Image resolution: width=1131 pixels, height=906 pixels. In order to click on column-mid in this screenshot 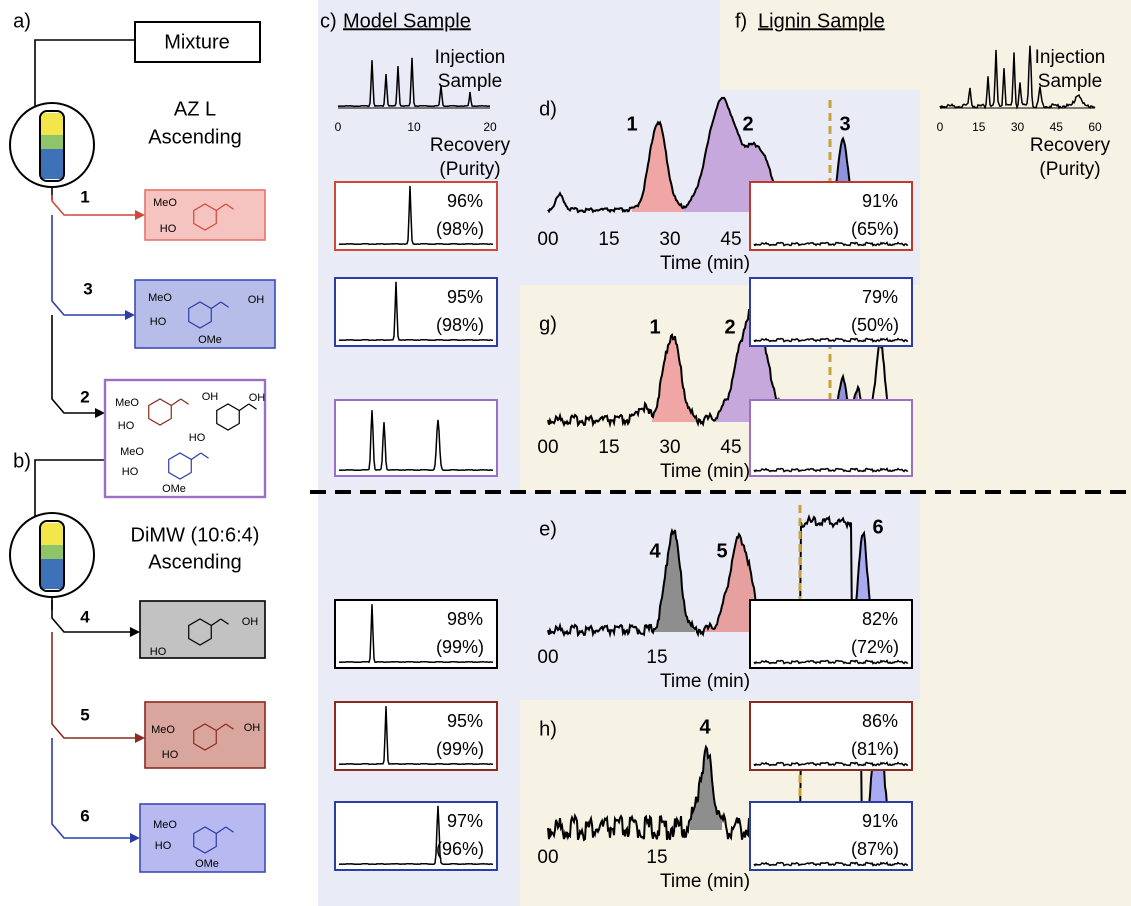, I will do `click(52, 552)`.